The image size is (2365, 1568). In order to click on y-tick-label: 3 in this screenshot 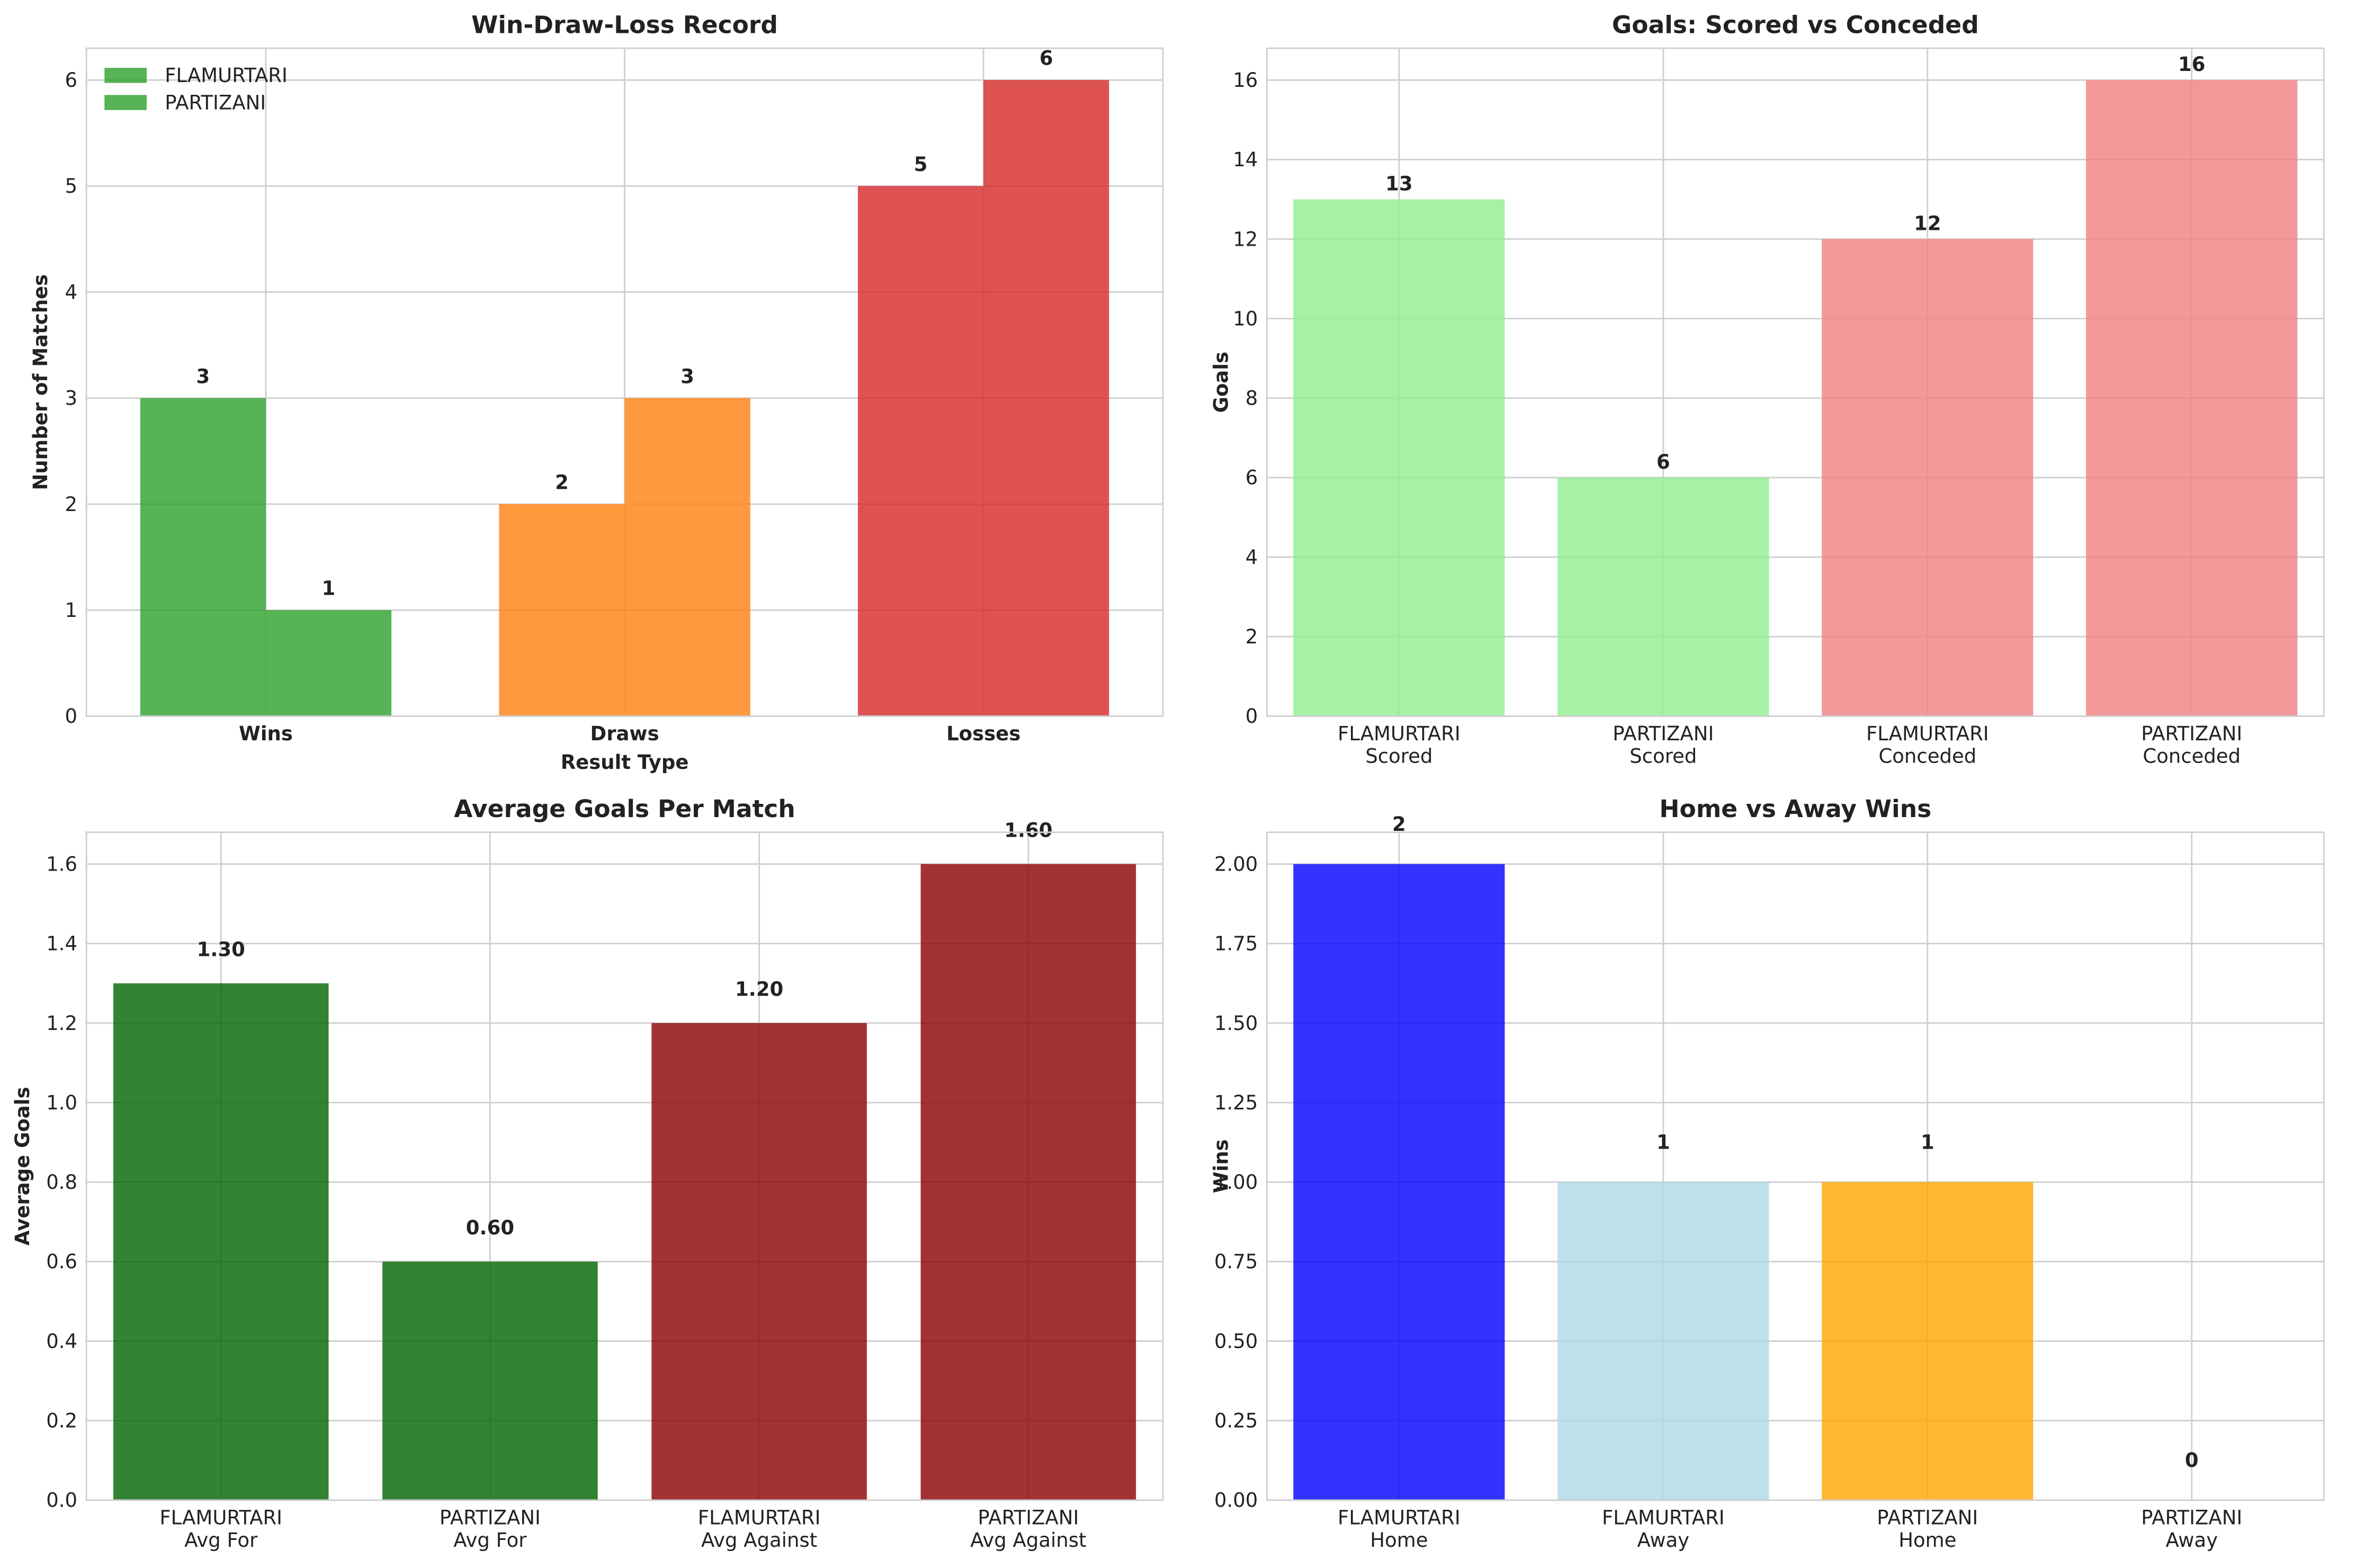, I will do `click(71, 398)`.